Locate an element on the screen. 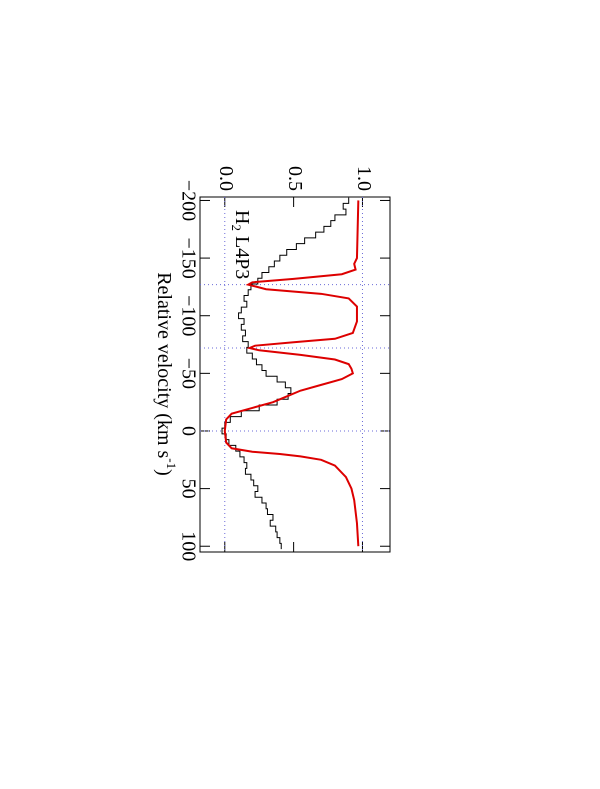 Image resolution: width=600 pixels, height=789 pixels. x-tick-label: 0 is located at coordinates (188, 431).